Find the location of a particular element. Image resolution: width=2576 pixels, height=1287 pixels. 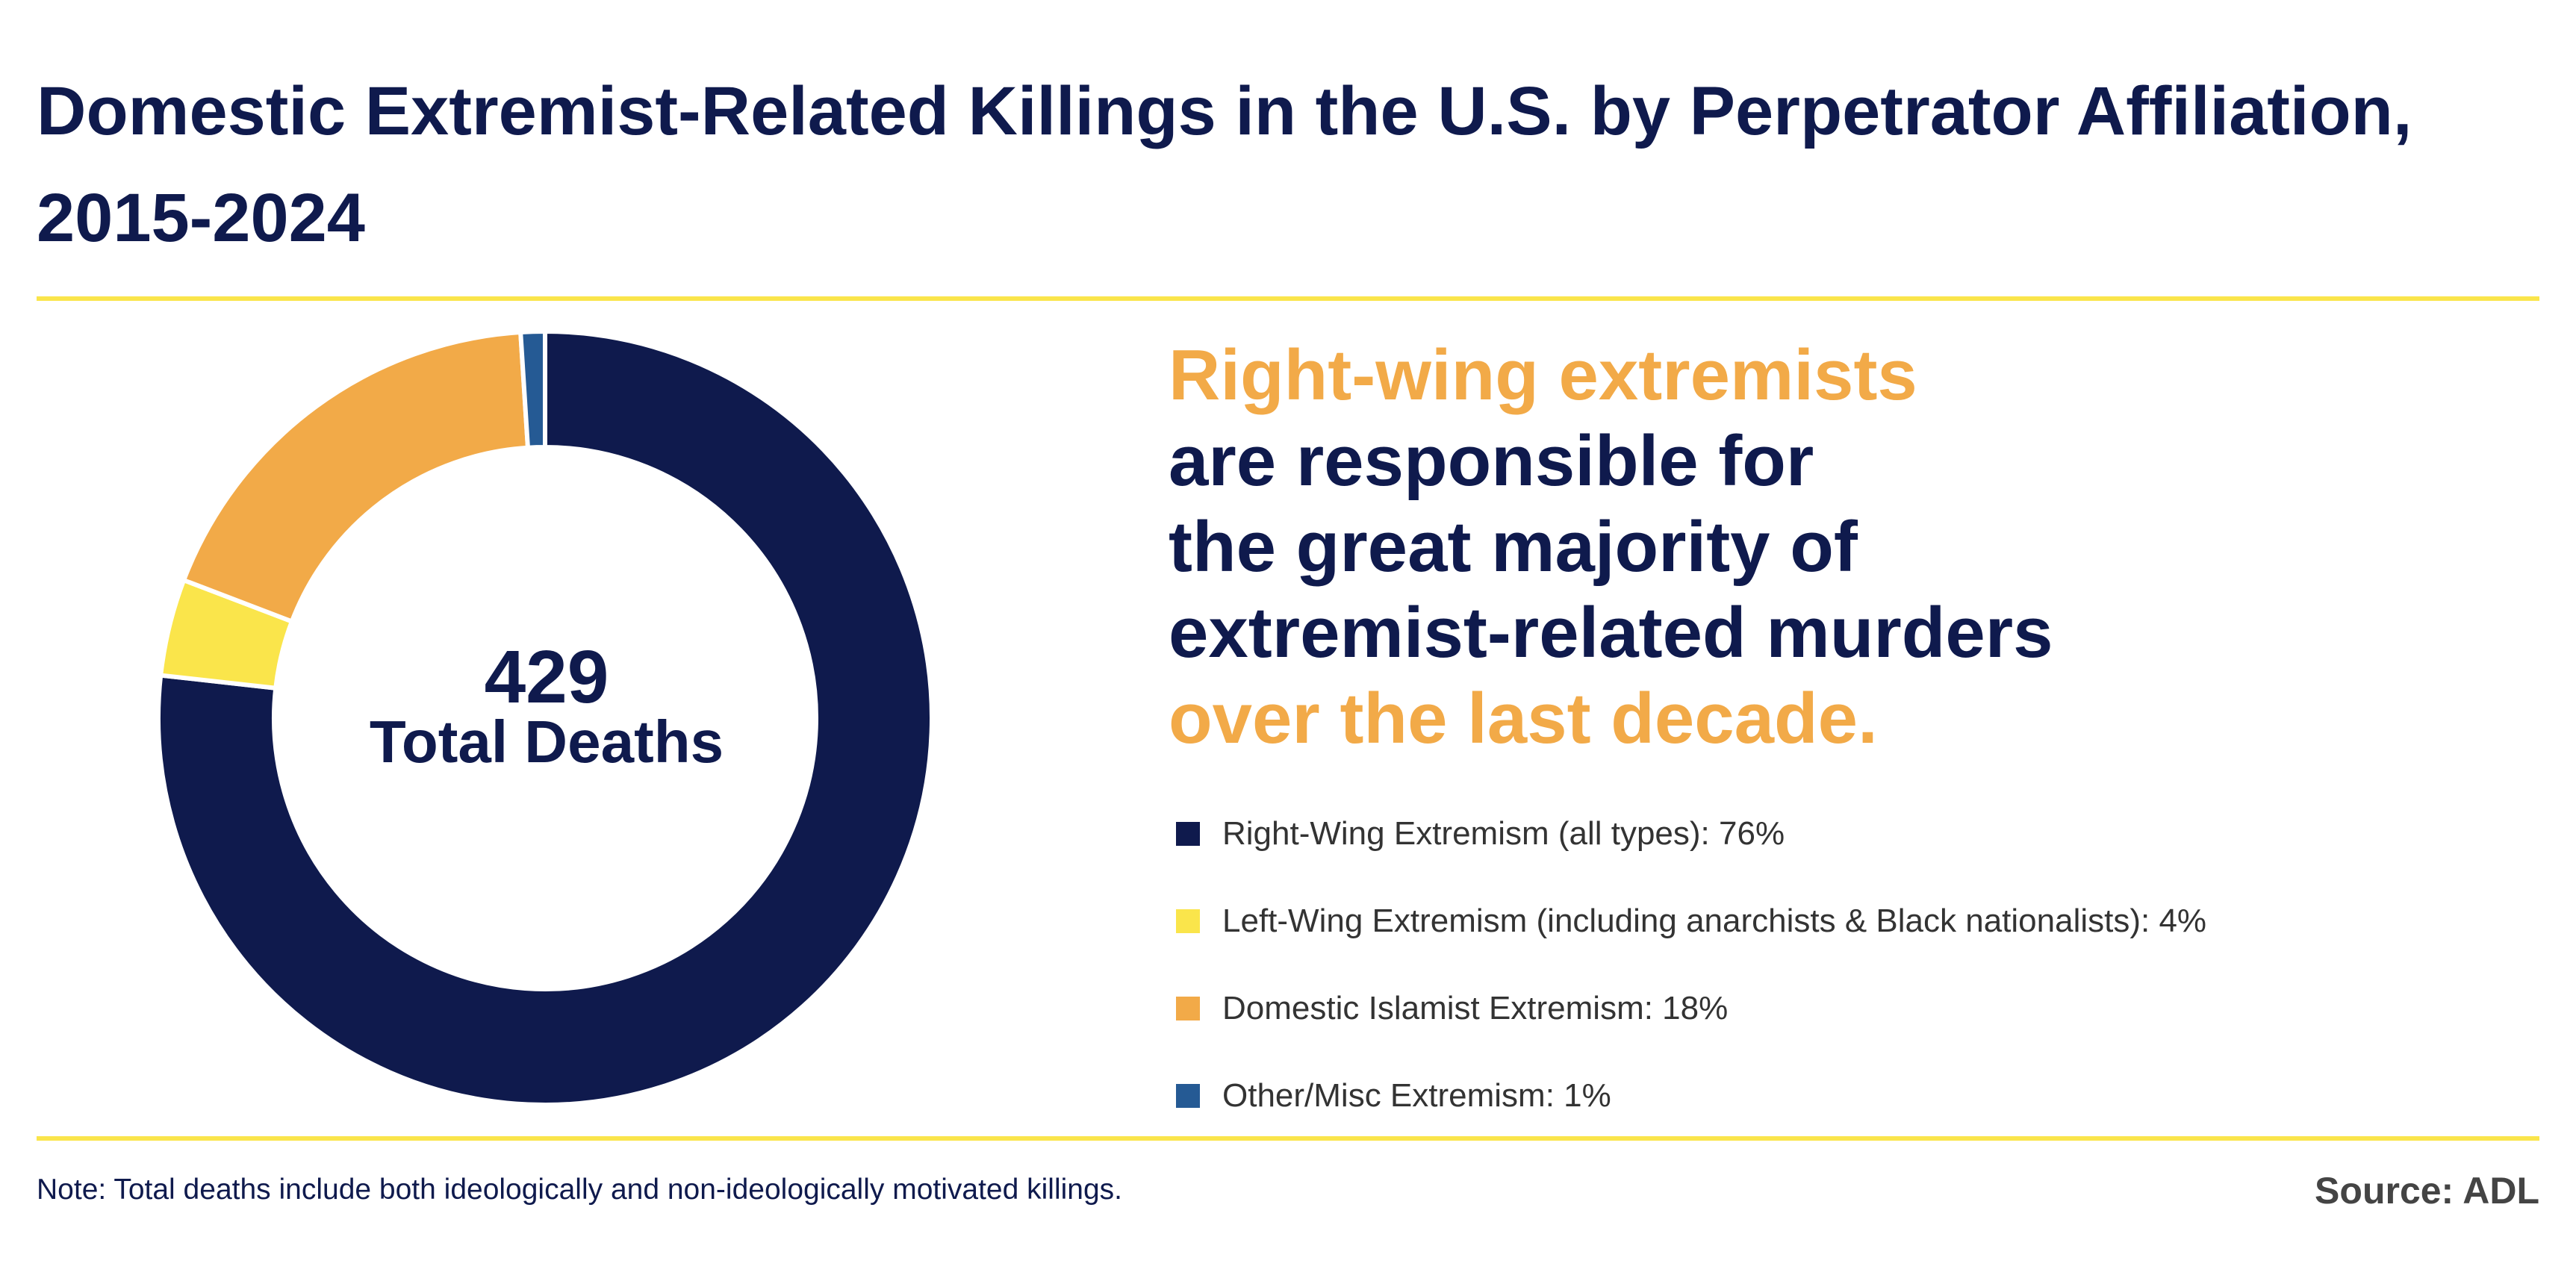

legend-label: Domestic Islamist Extremism: 18% is located at coordinates (1475, 1007).